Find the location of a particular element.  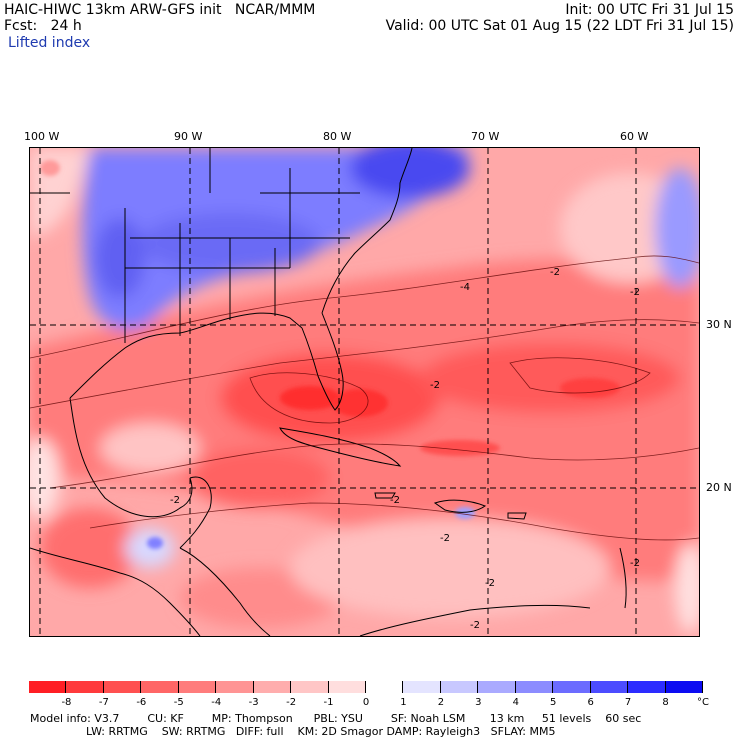

colorbar-tick-label: -8 is located at coordinates (66, 702).